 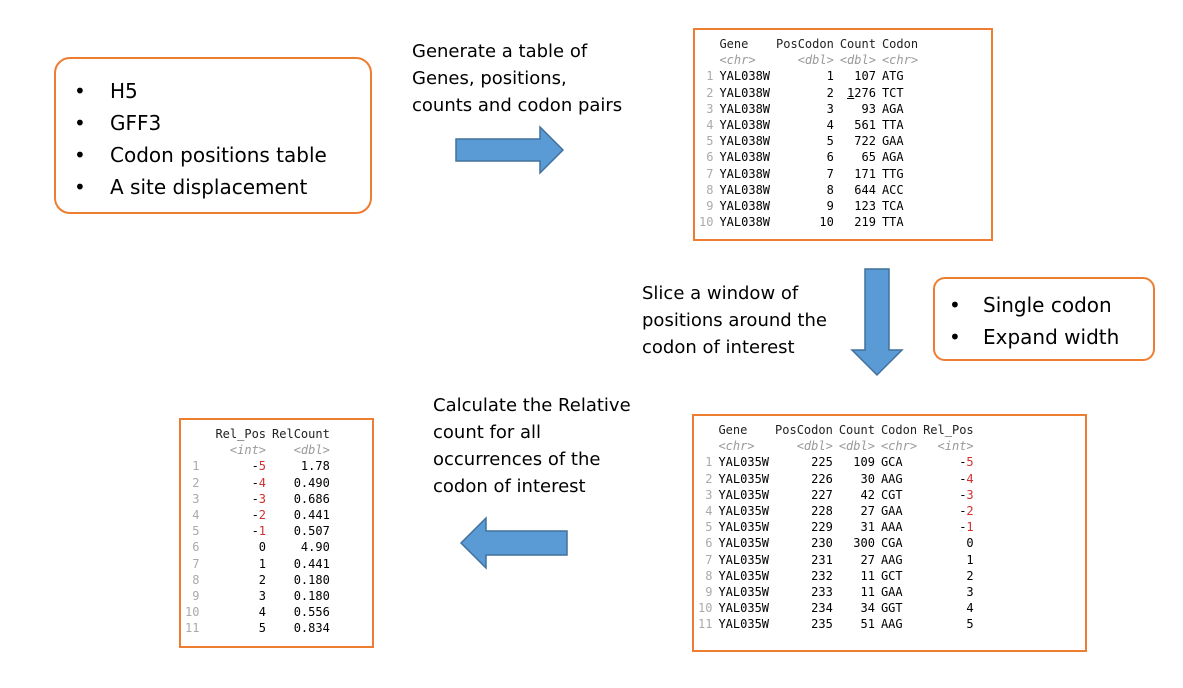 I want to click on input-item: • A site displacement, so click(x=191, y=187).